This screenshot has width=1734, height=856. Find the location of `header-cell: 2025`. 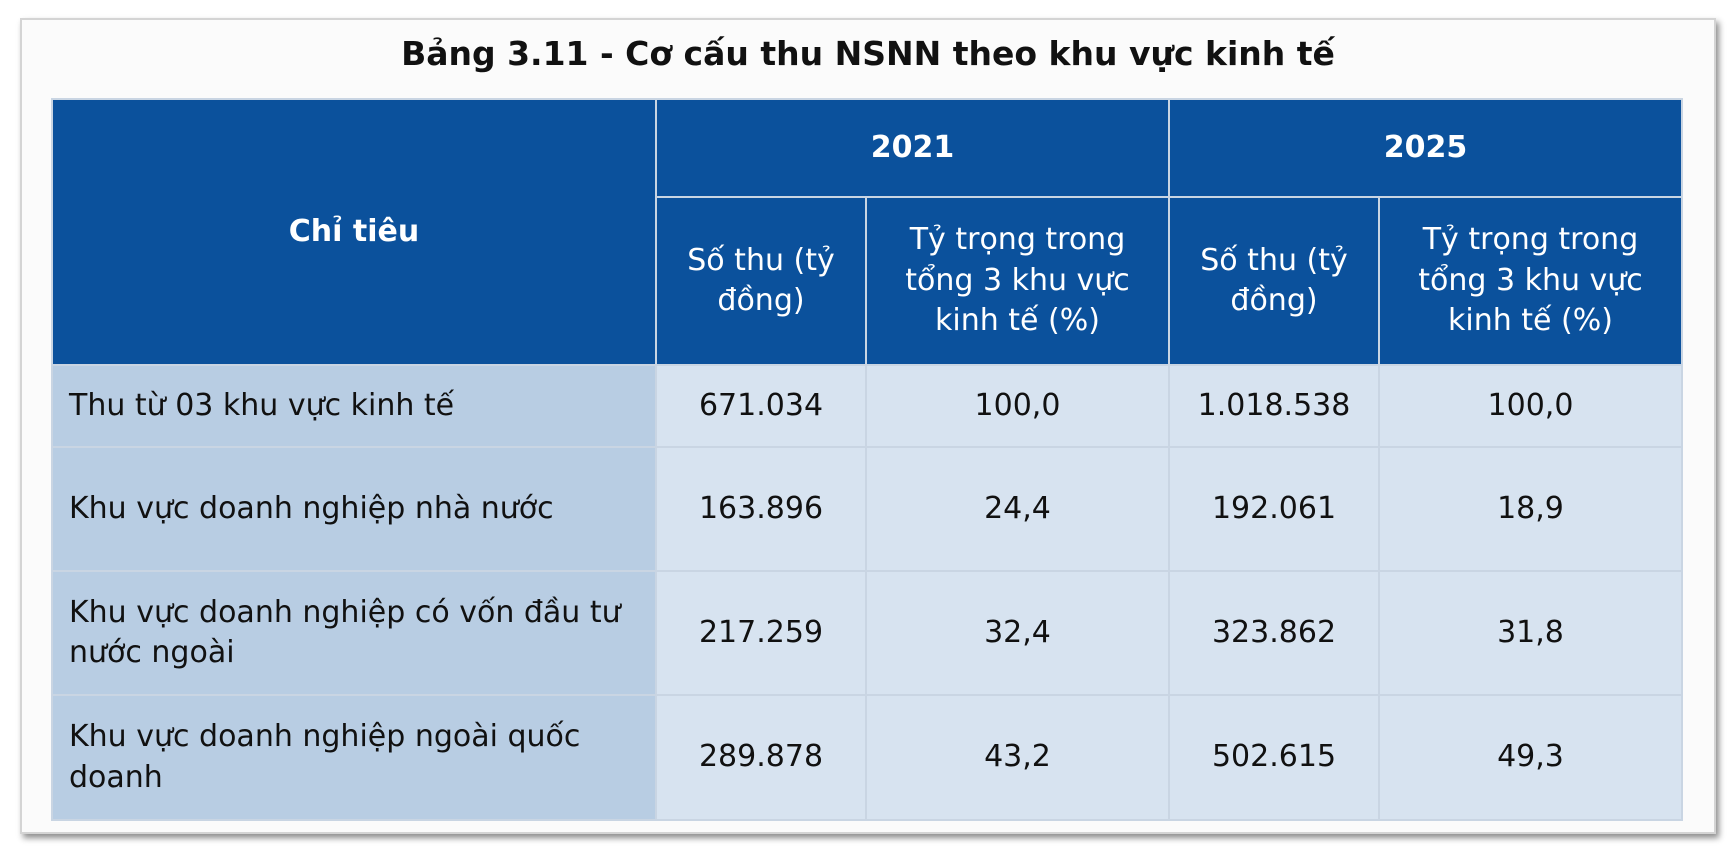

header-cell: 2025 is located at coordinates (1425, 148).